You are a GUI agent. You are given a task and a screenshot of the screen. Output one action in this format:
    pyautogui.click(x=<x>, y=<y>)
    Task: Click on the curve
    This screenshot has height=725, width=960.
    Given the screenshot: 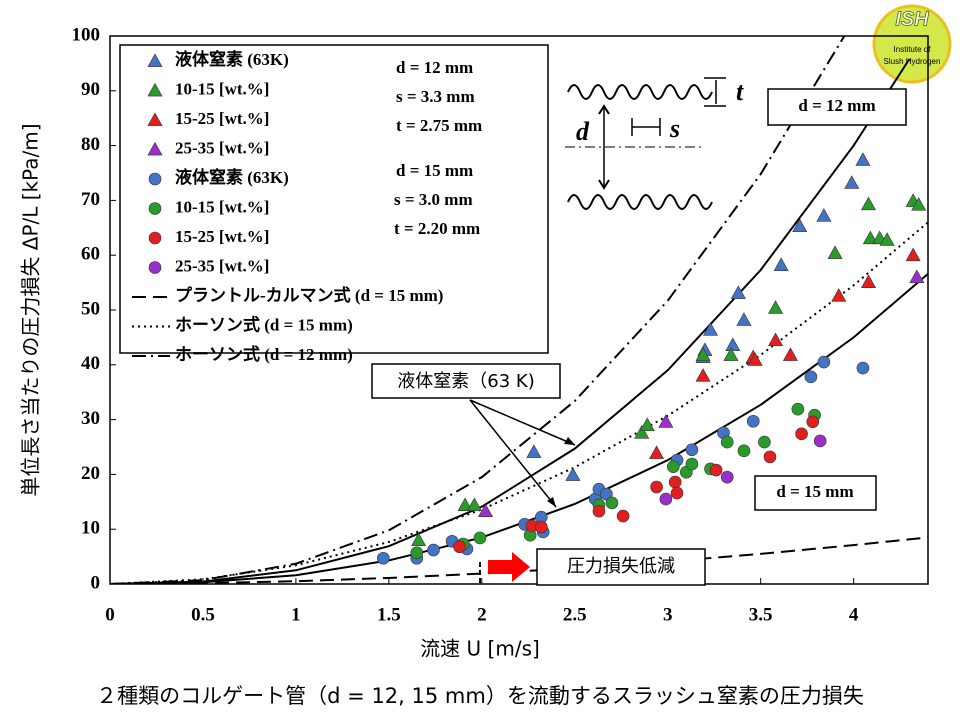 What is the action you would take?
    pyautogui.click(x=519, y=560)
    